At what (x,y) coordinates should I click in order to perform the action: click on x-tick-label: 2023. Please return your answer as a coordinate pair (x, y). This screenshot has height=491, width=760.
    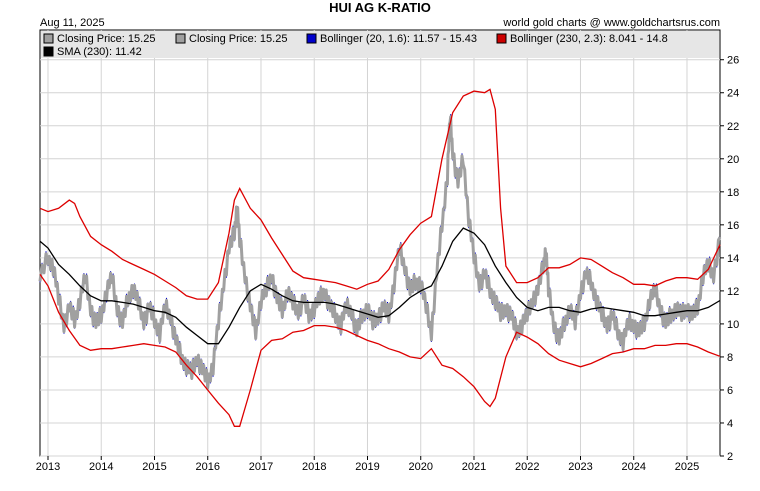
    Looking at the image, I should click on (580, 467).